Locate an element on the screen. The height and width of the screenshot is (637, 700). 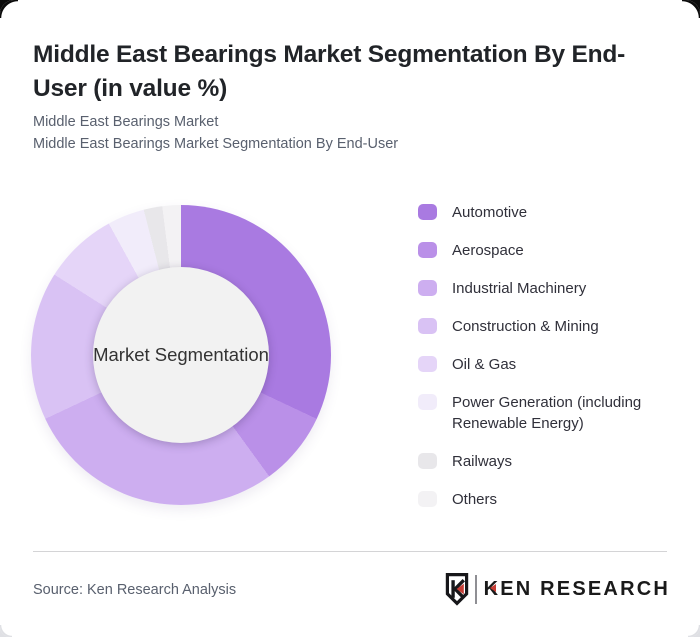
legend-item: Construction & Mining is located at coordinates (546, 326).